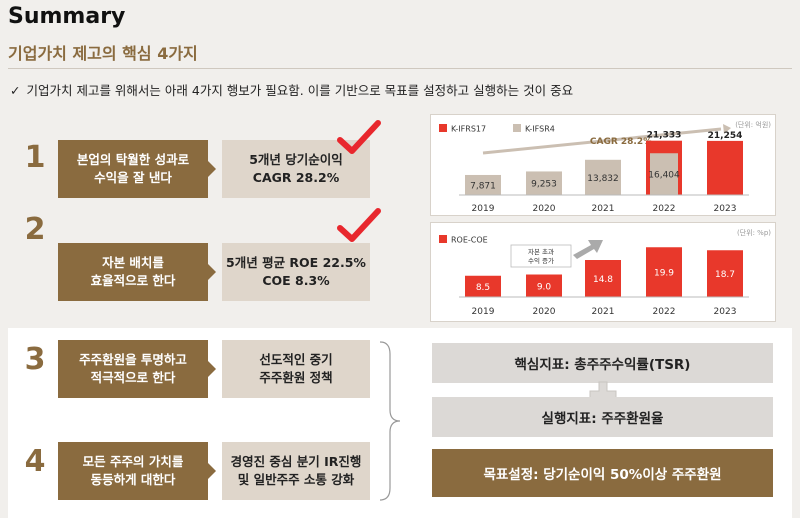 The width and height of the screenshot is (800, 518). I want to click on item-1-metric: 5개년 당기순이익 CAGR 28.2%, so click(296, 169).